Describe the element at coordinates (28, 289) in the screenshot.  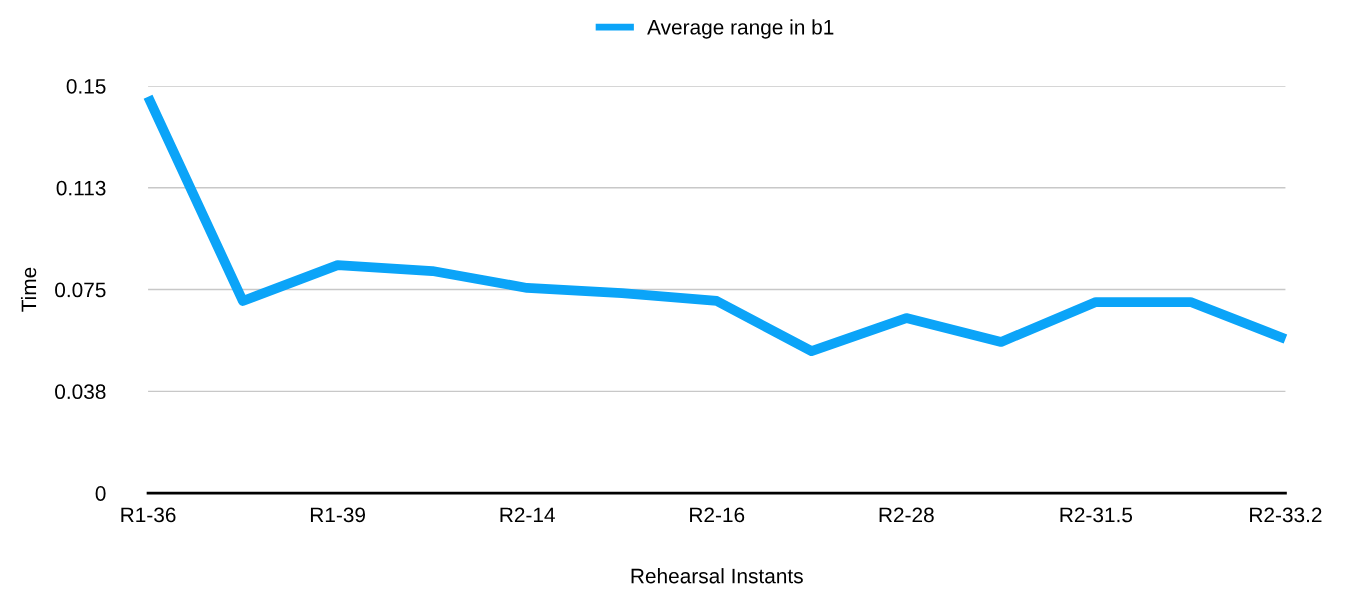
I see `y-axis-title: Time` at that location.